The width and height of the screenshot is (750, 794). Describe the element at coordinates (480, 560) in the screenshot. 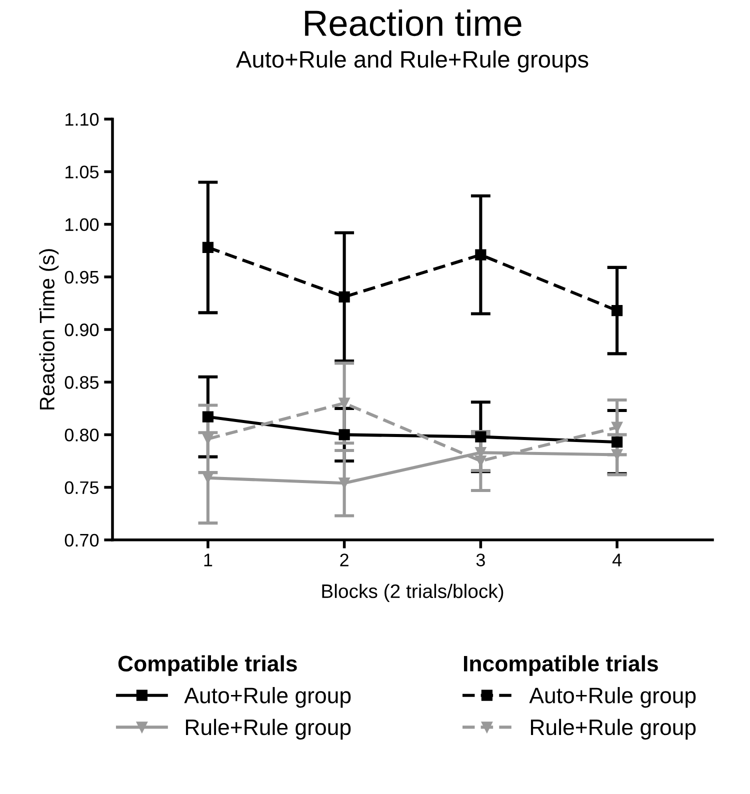

I see `x-tick-label: 3` at that location.